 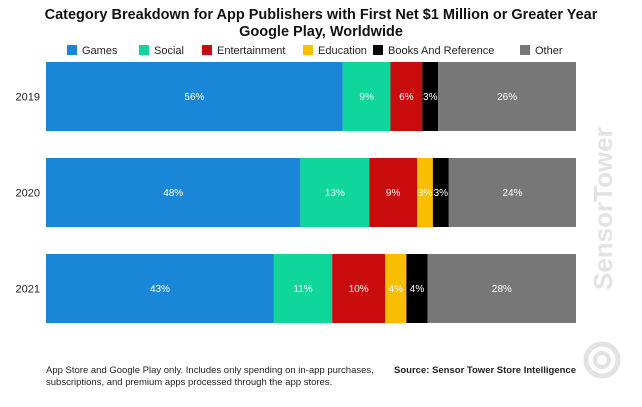 I want to click on legend-label: Books And Reference, so click(x=441, y=51).